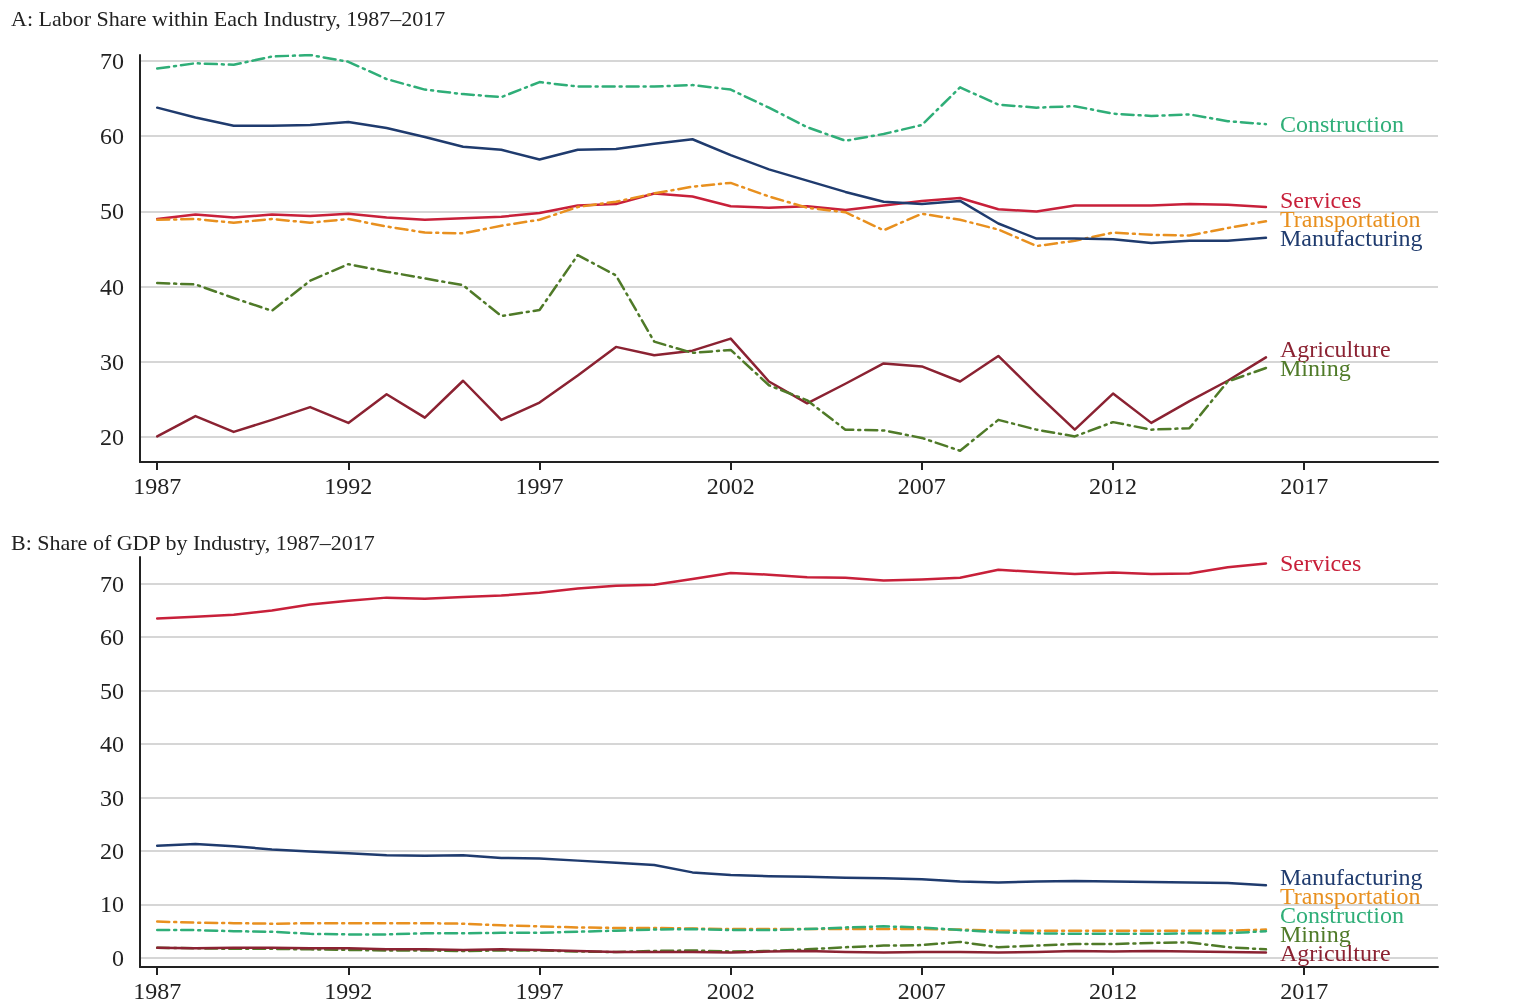  What do you see at coordinates (193, 542) in the screenshot?
I see `chart-title: B: Share of GDP by Industry, 1987–2017` at bounding box center [193, 542].